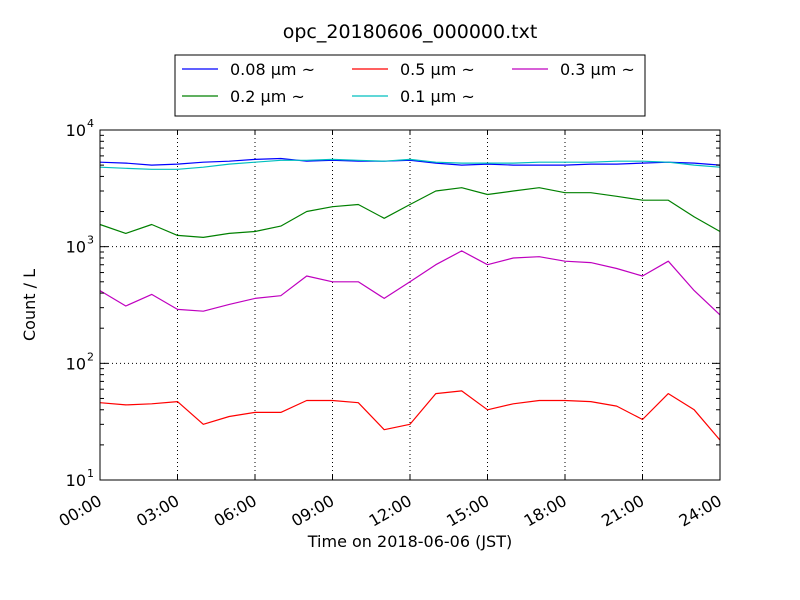  Describe the element at coordinates (267, 96) in the screenshot. I see `legend-label: 0.2 μm ~` at that location.